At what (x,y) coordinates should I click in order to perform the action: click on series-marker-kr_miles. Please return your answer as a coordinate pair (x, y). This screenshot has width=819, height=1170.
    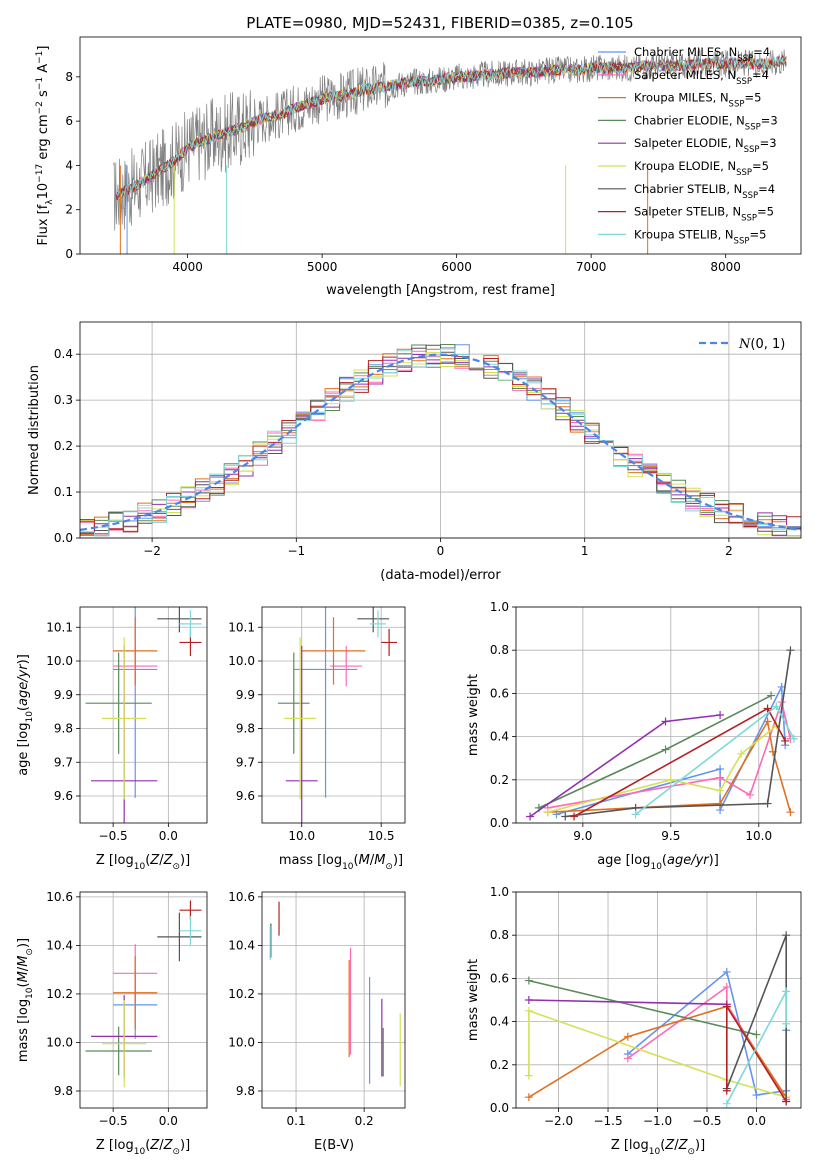
    Looking at the image, I should click on (790, 812).